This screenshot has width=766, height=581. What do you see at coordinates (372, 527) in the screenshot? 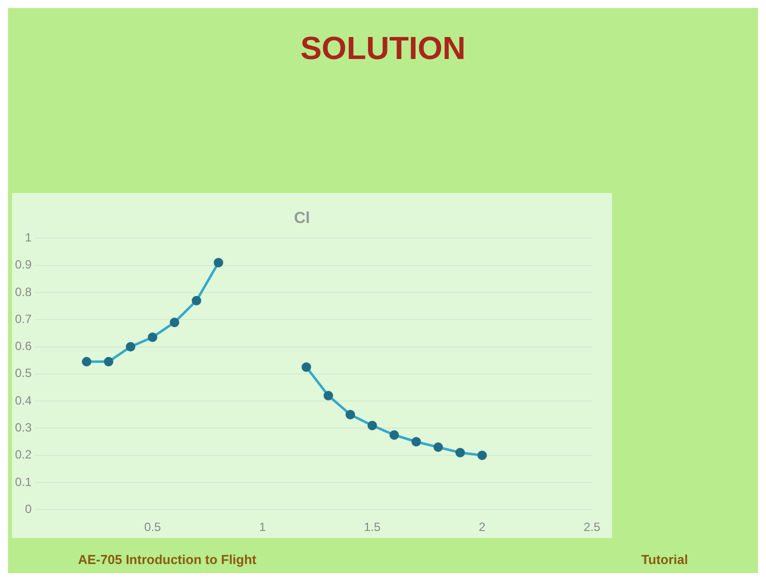
I see `x-tick-label: 1.5` at bounding box center [372, 527].